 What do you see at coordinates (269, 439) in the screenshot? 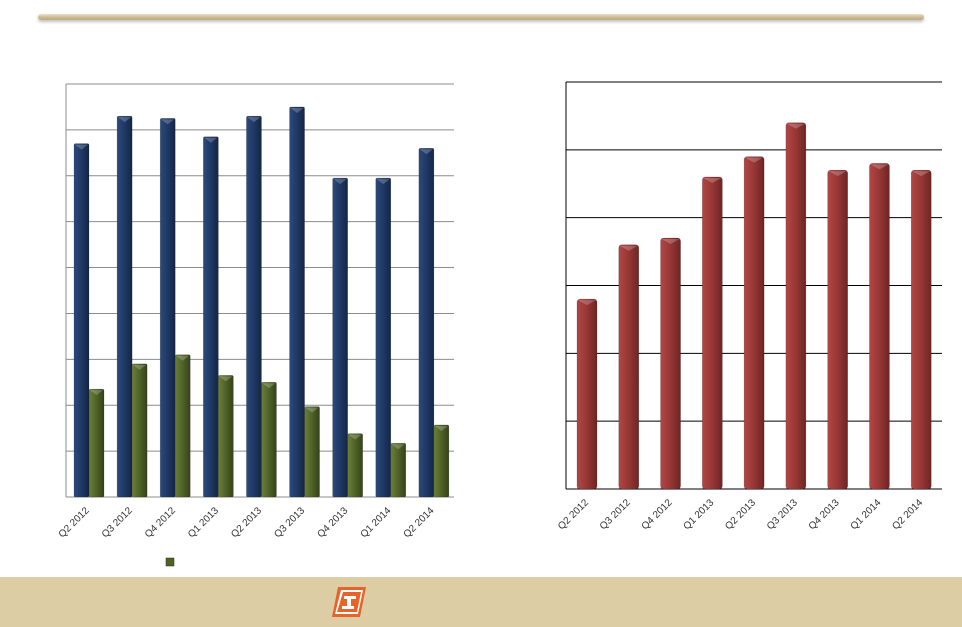
I see `bar-2-q2-2013` at bounding box center [269, 439].